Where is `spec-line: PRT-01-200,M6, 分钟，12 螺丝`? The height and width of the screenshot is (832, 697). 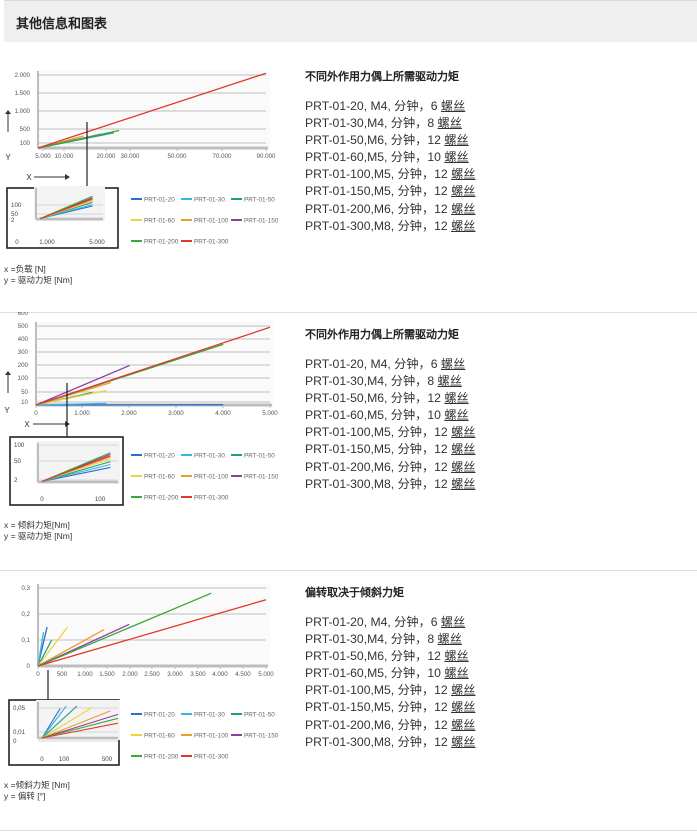 spec-line: PRT-01-200,M6, 分钟，12 螺丝 is located at coordinates (390, 209).